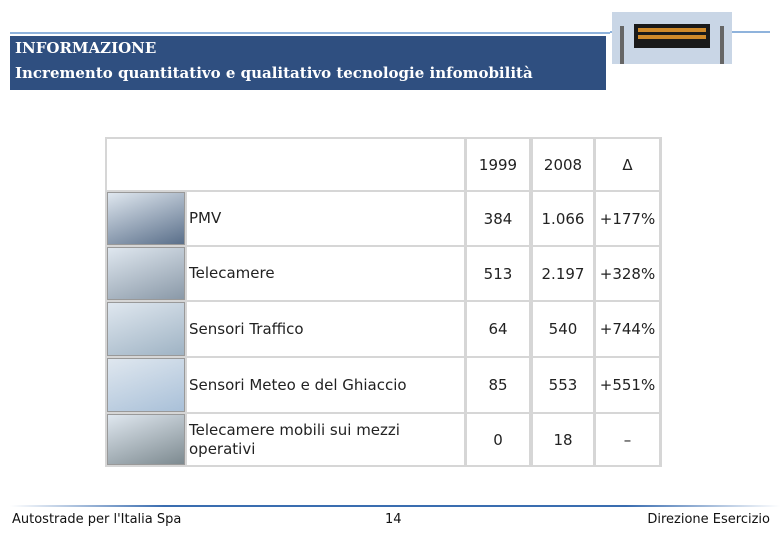  I want to click on row-label: Telecamere, so click(325, 273).